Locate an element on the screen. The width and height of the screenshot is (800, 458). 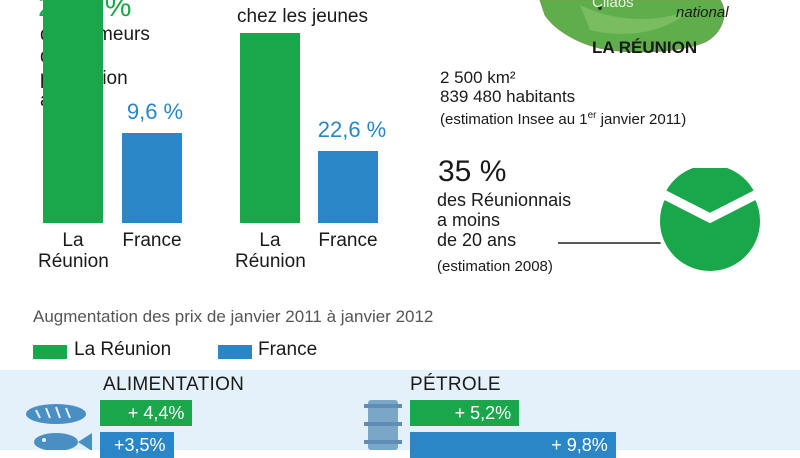
price-bar-petrole-reunion: + 5,2% is located at coordinates (465, 413).